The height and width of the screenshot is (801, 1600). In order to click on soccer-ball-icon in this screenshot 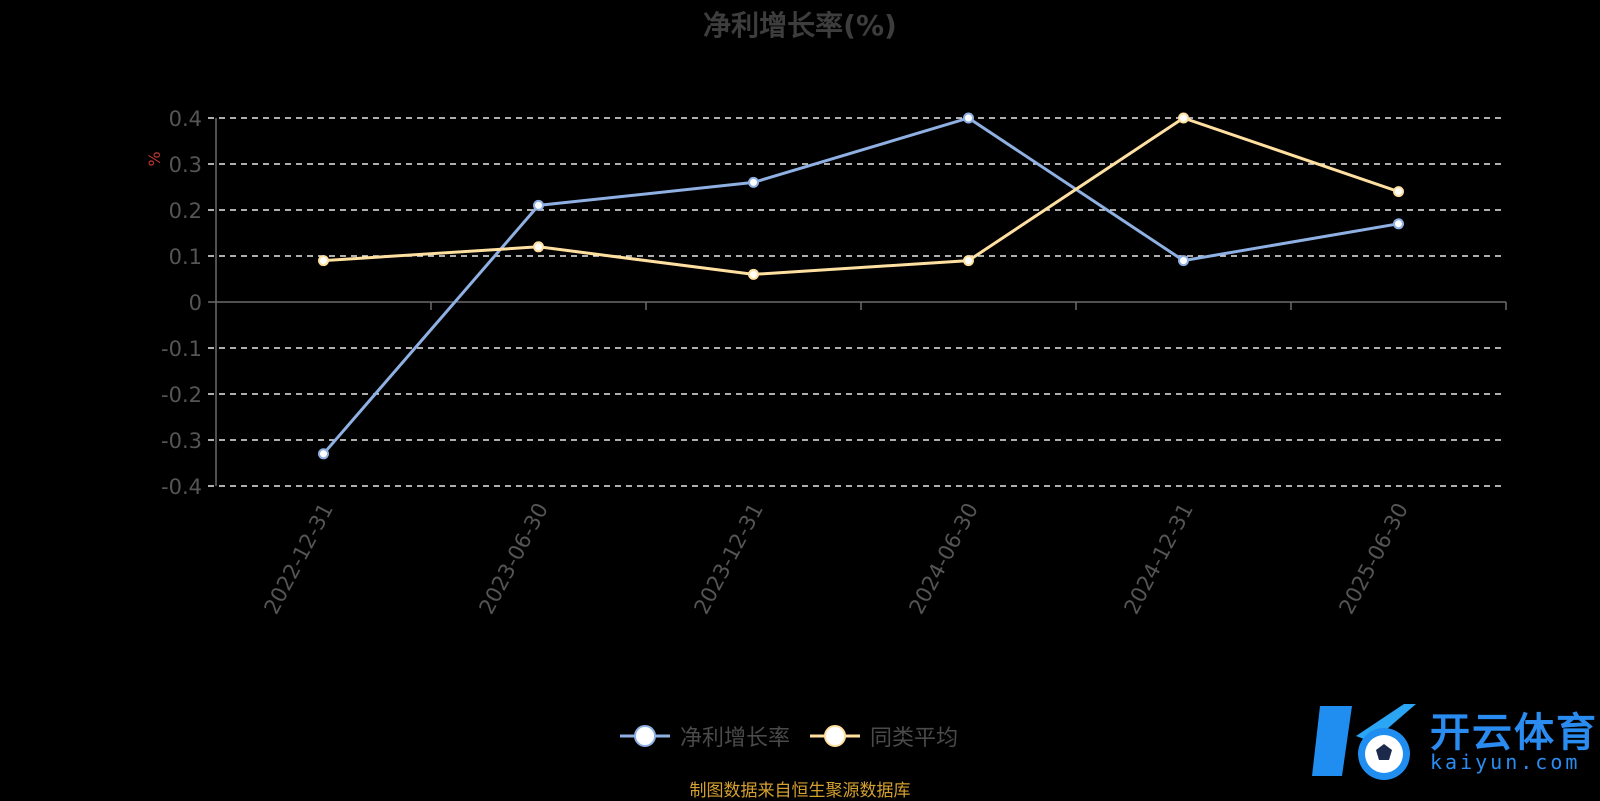, I will do `click(1364, 742)`.